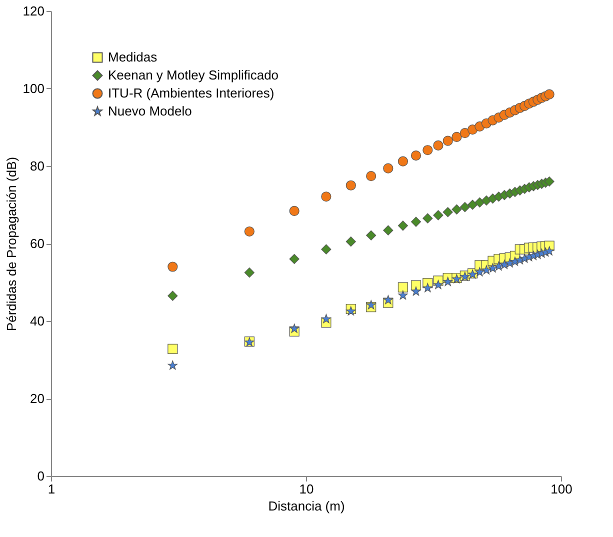 The height and width of the screenshot is (537, 613). What do you see at coordinates (561, 489) in the screenshot?
I see `x-tick-label: 100` at bounding box center [561, 489].